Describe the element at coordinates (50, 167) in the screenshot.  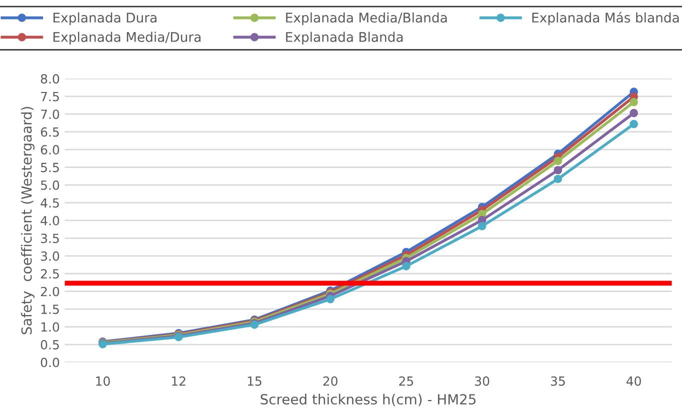
I see `y-tick-label: 5.5` at that location.